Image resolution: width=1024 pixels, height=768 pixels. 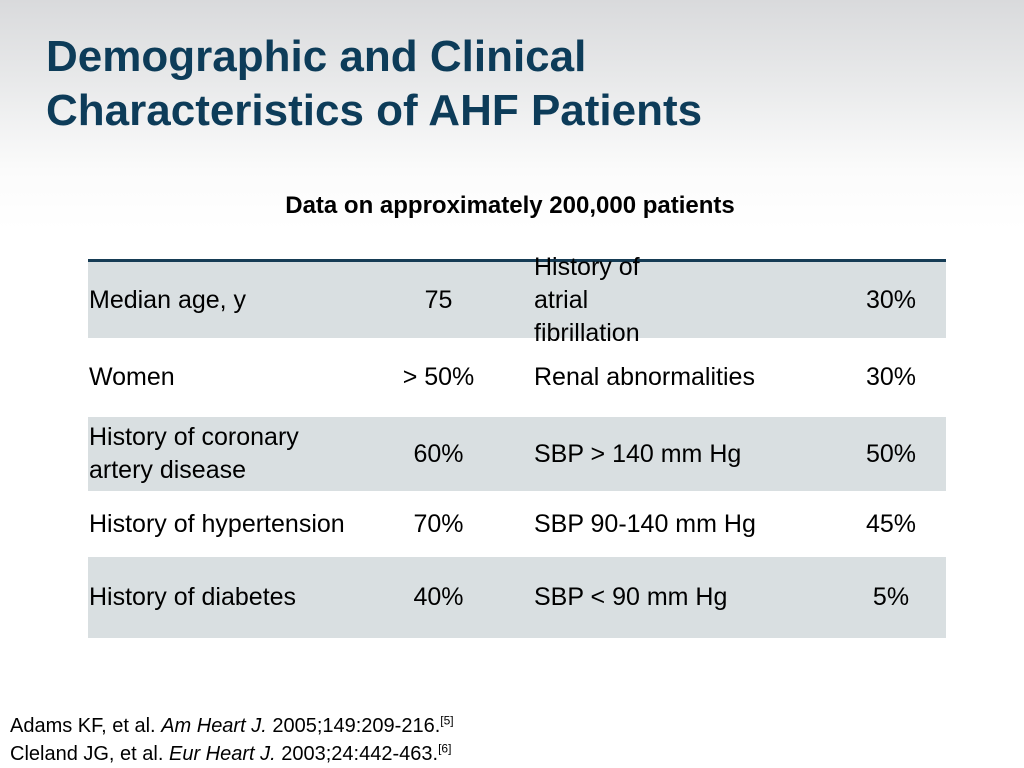 What do you see at coordinates (168, 299) in the screenshot?
I see `characteristic-label: Median age, y` at bounding box center [168, 299].